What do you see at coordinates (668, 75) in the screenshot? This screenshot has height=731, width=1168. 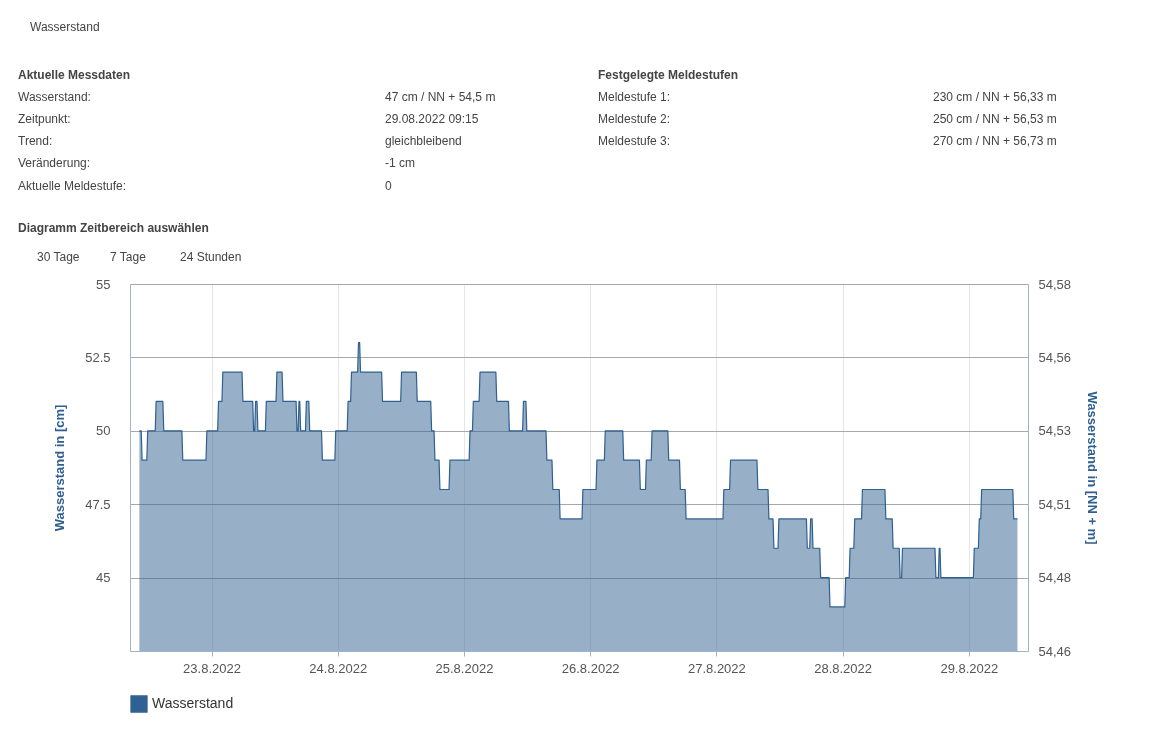 I see `text: Festgelegte Meldestufen` at bounding box center [668, 75].